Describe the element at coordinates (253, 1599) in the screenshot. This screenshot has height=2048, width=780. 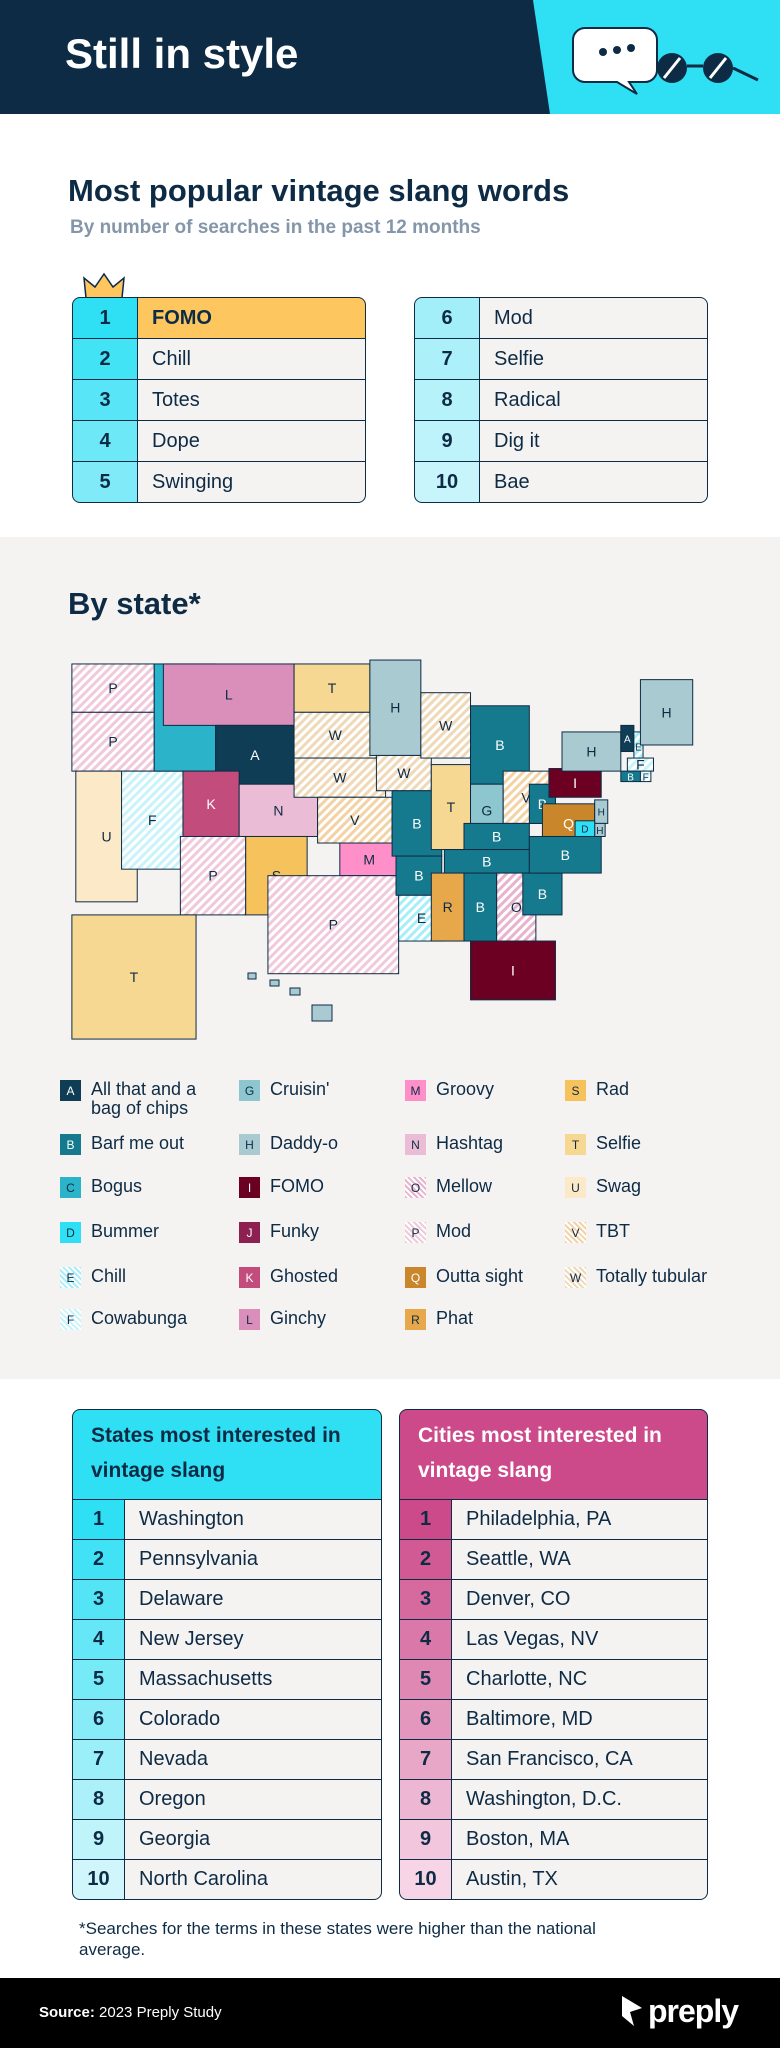
I see `rank-name: Delaware` at that location.